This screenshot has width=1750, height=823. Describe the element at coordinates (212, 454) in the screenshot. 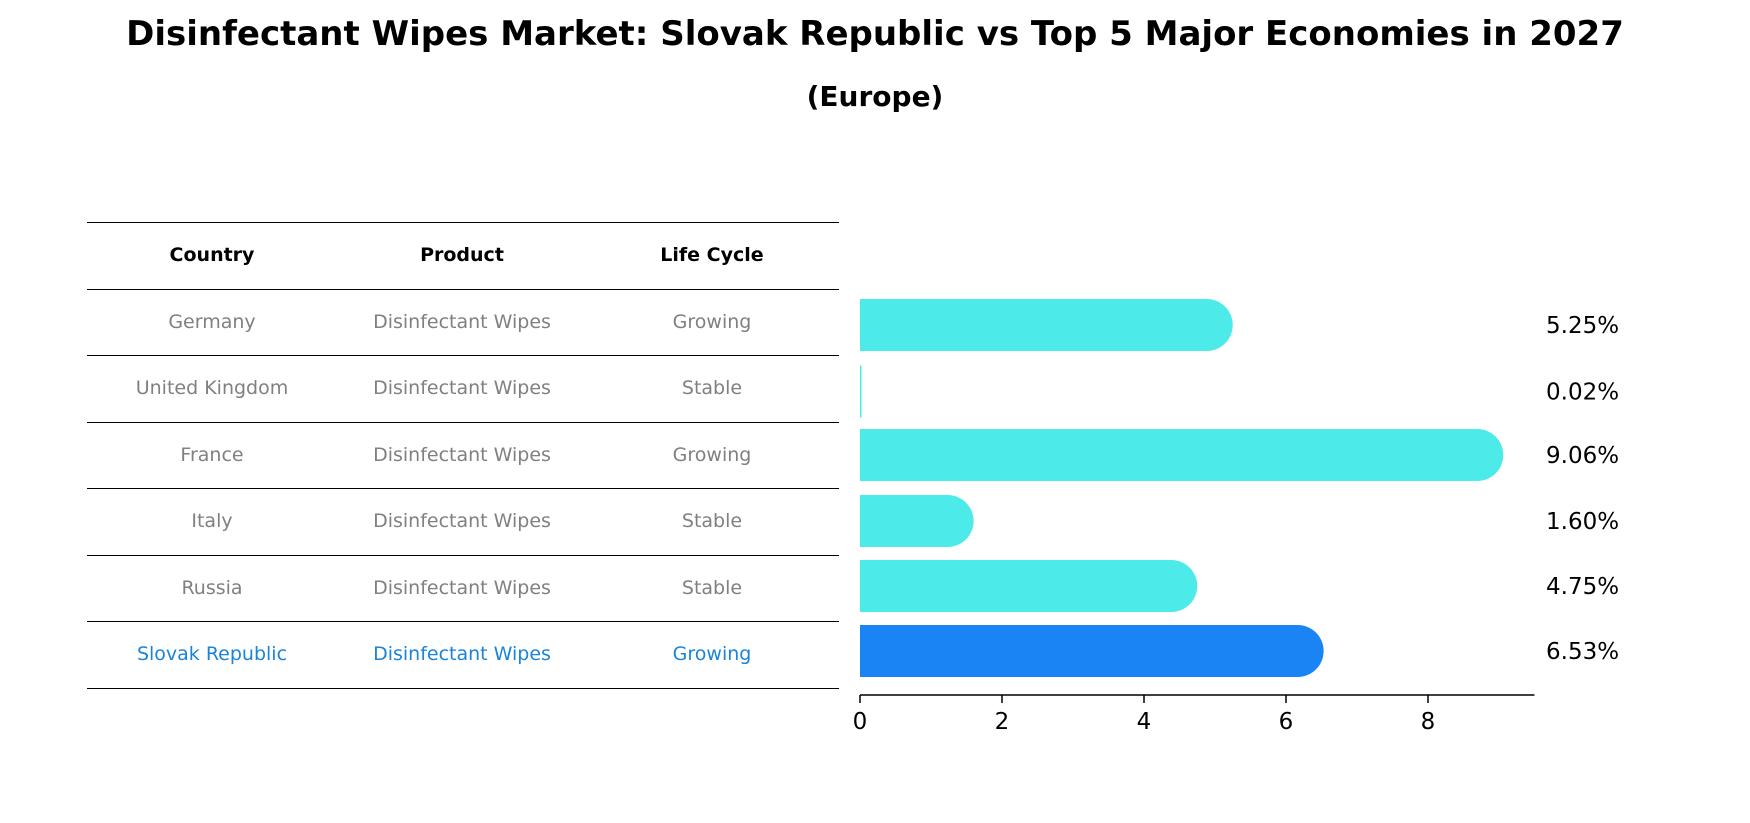

I see `table-cell-country: France` at that location.